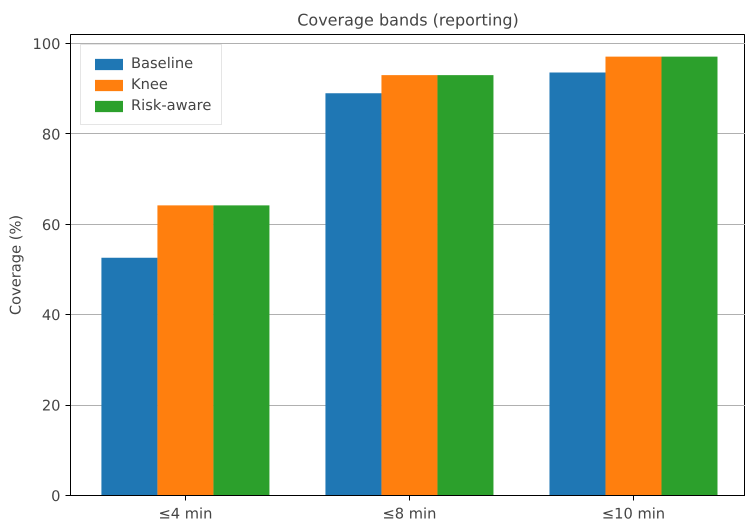 The width and height of the screenshot is (745, 525). What do you see at coordinates (162, 63) in the screenshot?
I see `legend-label: Baseline` at bounding box center [162, 63].